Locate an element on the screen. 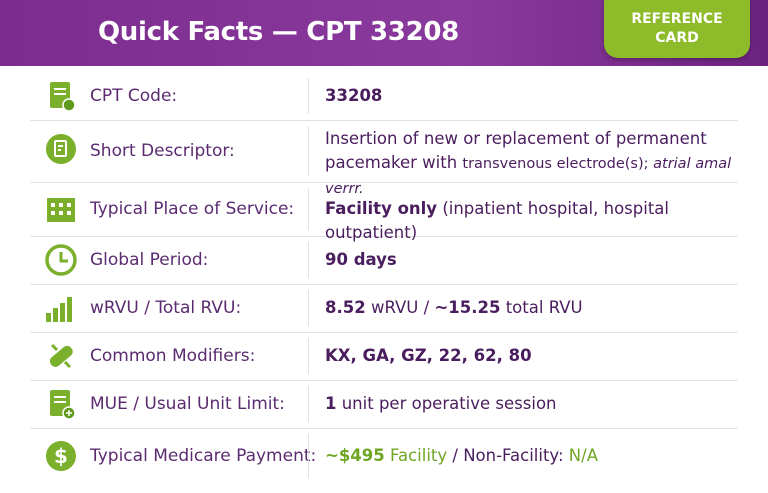 The height and width of the screenshot is (493, 768). value: 33208 is located at coordinates (531, 96).